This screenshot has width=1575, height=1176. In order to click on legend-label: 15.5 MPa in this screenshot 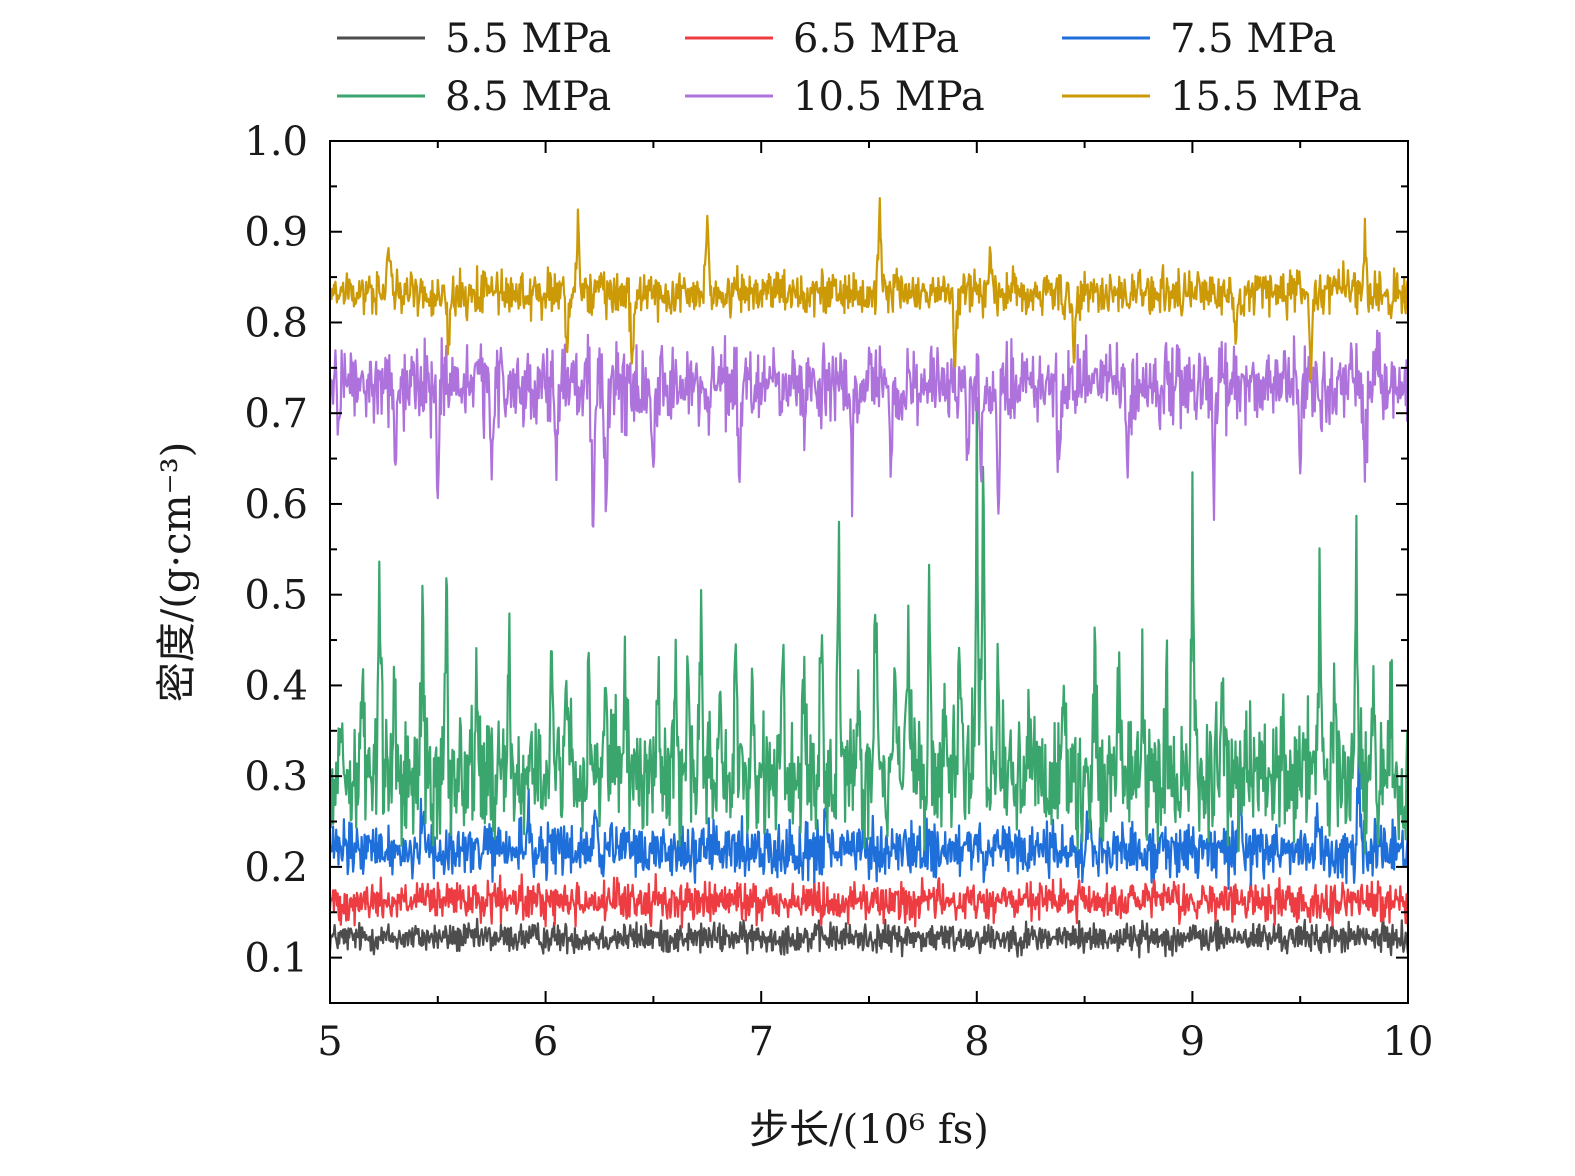, I will do `click(1266, 97)`.